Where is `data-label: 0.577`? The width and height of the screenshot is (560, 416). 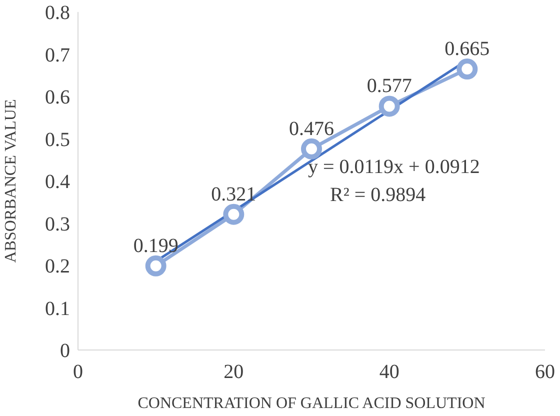
data-label: 0.577 is located at coordinates (389, 86).